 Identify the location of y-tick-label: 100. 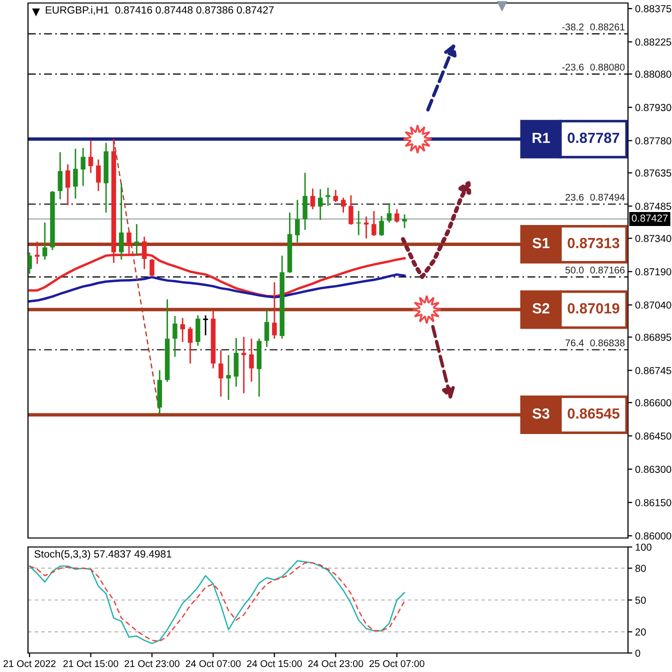
(644, 547).